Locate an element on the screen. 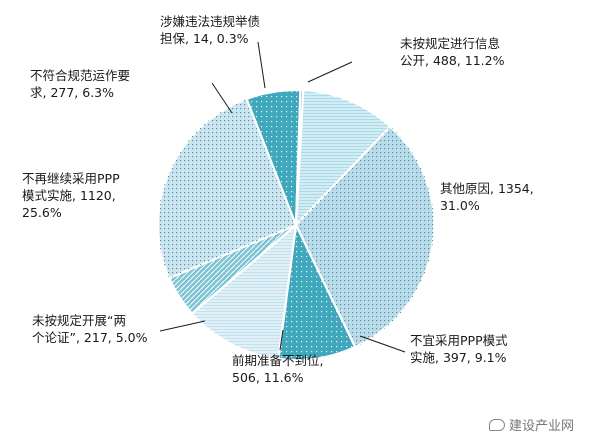  slice-label-line: 实施, 397, 9.1% is located at coordinates (458, 357).